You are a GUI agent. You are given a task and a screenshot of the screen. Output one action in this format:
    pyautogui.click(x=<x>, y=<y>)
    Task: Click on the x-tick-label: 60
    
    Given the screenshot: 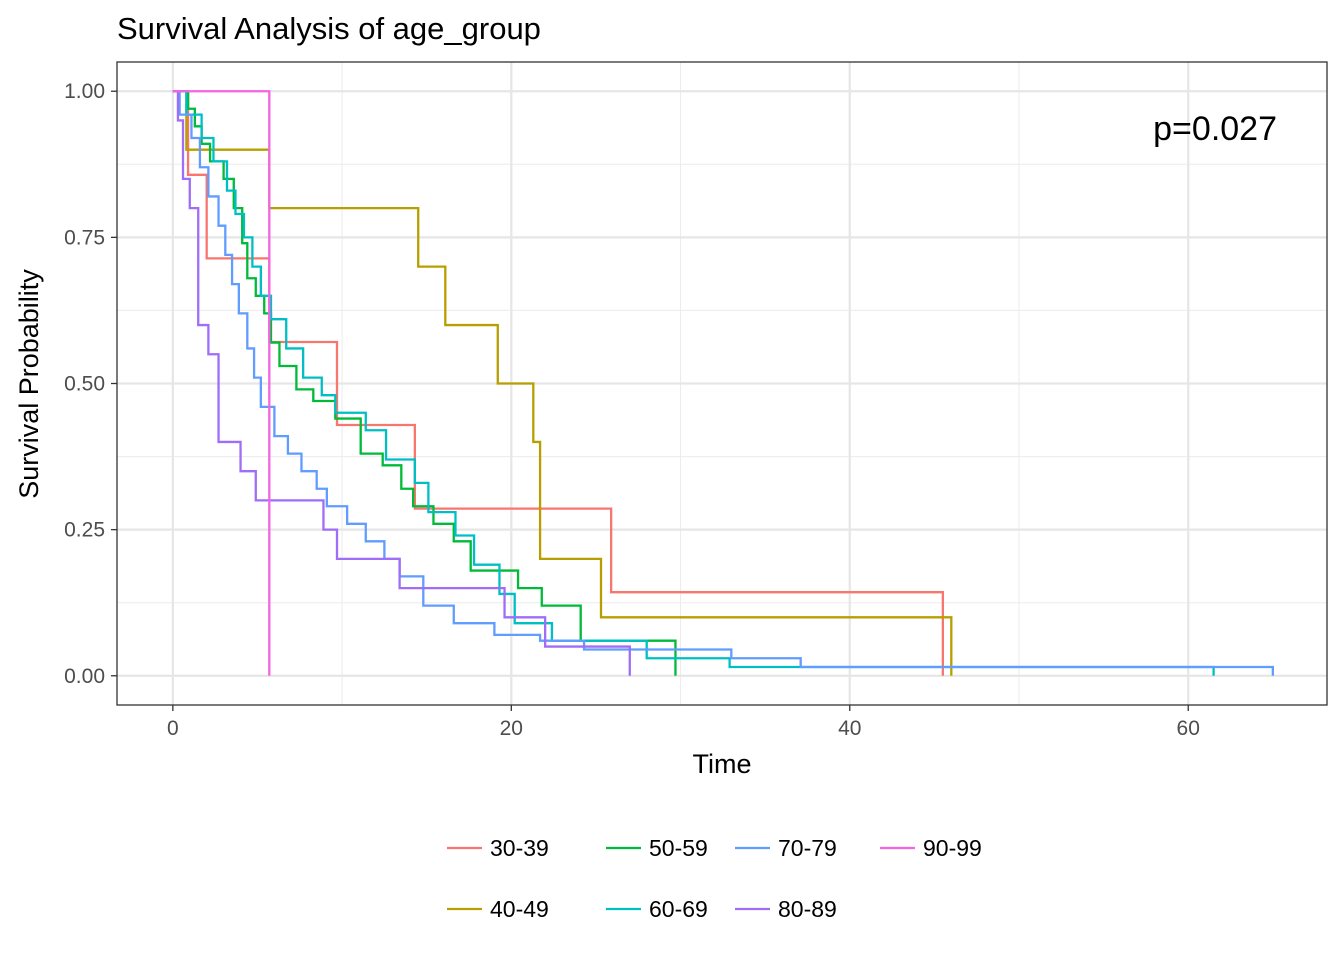 What is the action you would take?
    pyautogui.click(x=1188, y=728)
    